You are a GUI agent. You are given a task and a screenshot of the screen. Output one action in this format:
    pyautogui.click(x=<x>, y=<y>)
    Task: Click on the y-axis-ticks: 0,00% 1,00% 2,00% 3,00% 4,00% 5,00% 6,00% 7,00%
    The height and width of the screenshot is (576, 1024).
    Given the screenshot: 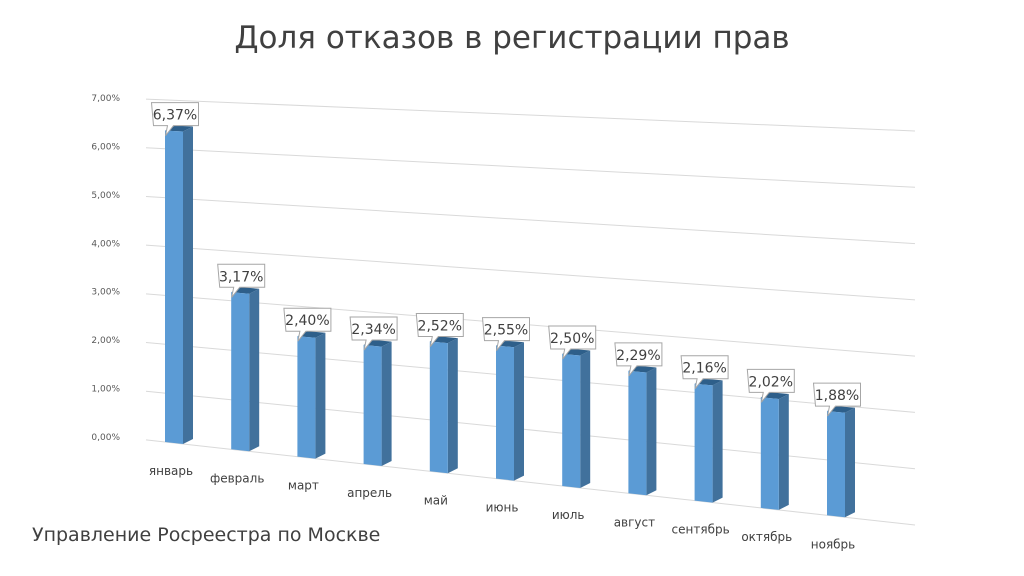 What is the action you would take?
    pyautogui.click(x=105, y=268)
    